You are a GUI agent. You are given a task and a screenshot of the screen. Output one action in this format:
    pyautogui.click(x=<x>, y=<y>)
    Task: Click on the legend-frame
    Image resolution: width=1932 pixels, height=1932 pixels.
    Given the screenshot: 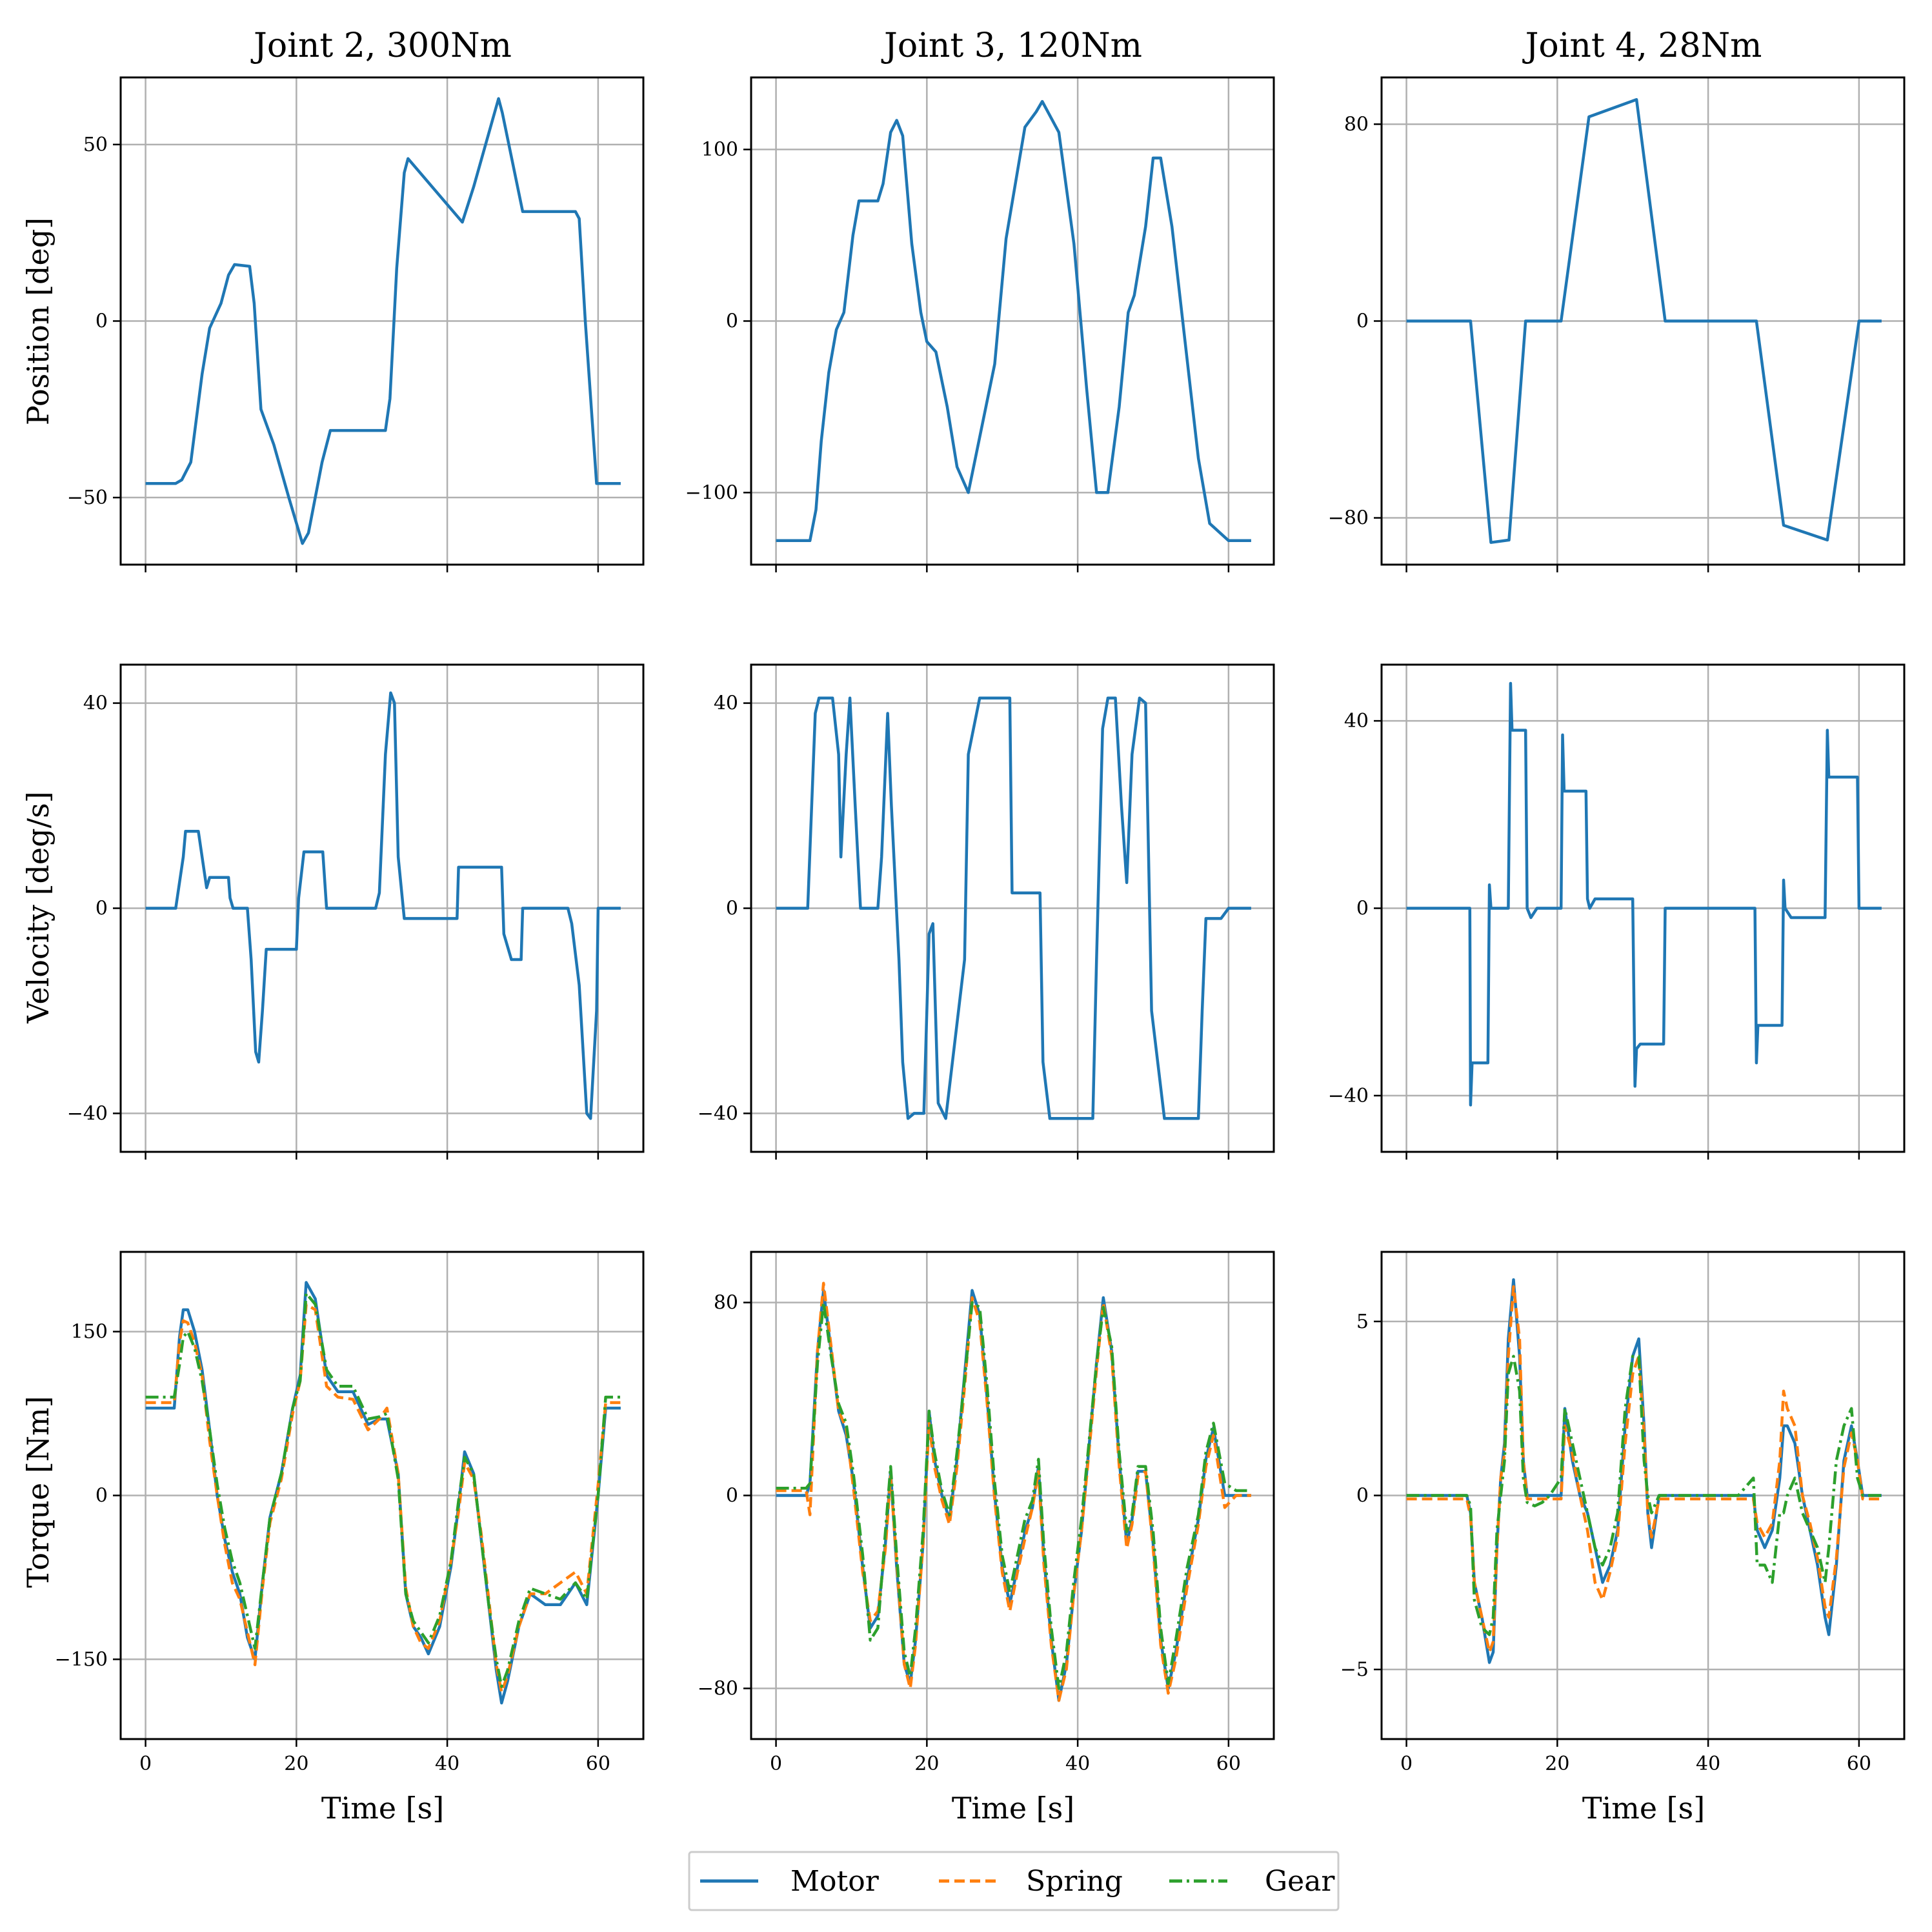 What is the action you would take?
    pyautogui.click(x=1014, y=1881)
    